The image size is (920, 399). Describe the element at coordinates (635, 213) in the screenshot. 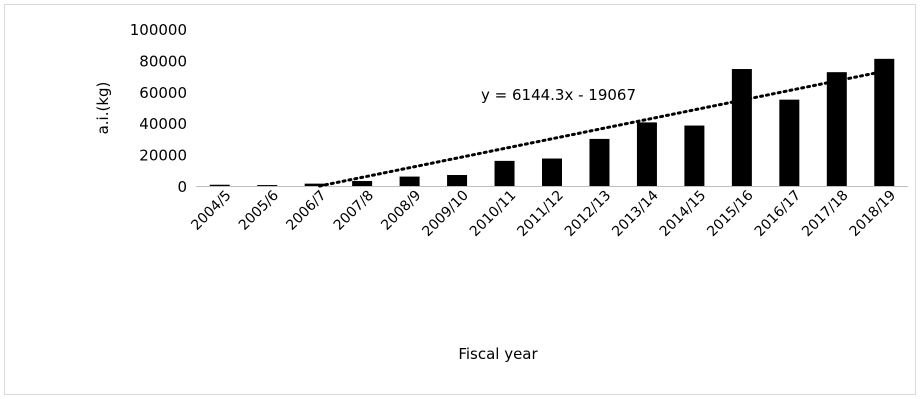

I see `x-tick-label: 2013/14` at that location.